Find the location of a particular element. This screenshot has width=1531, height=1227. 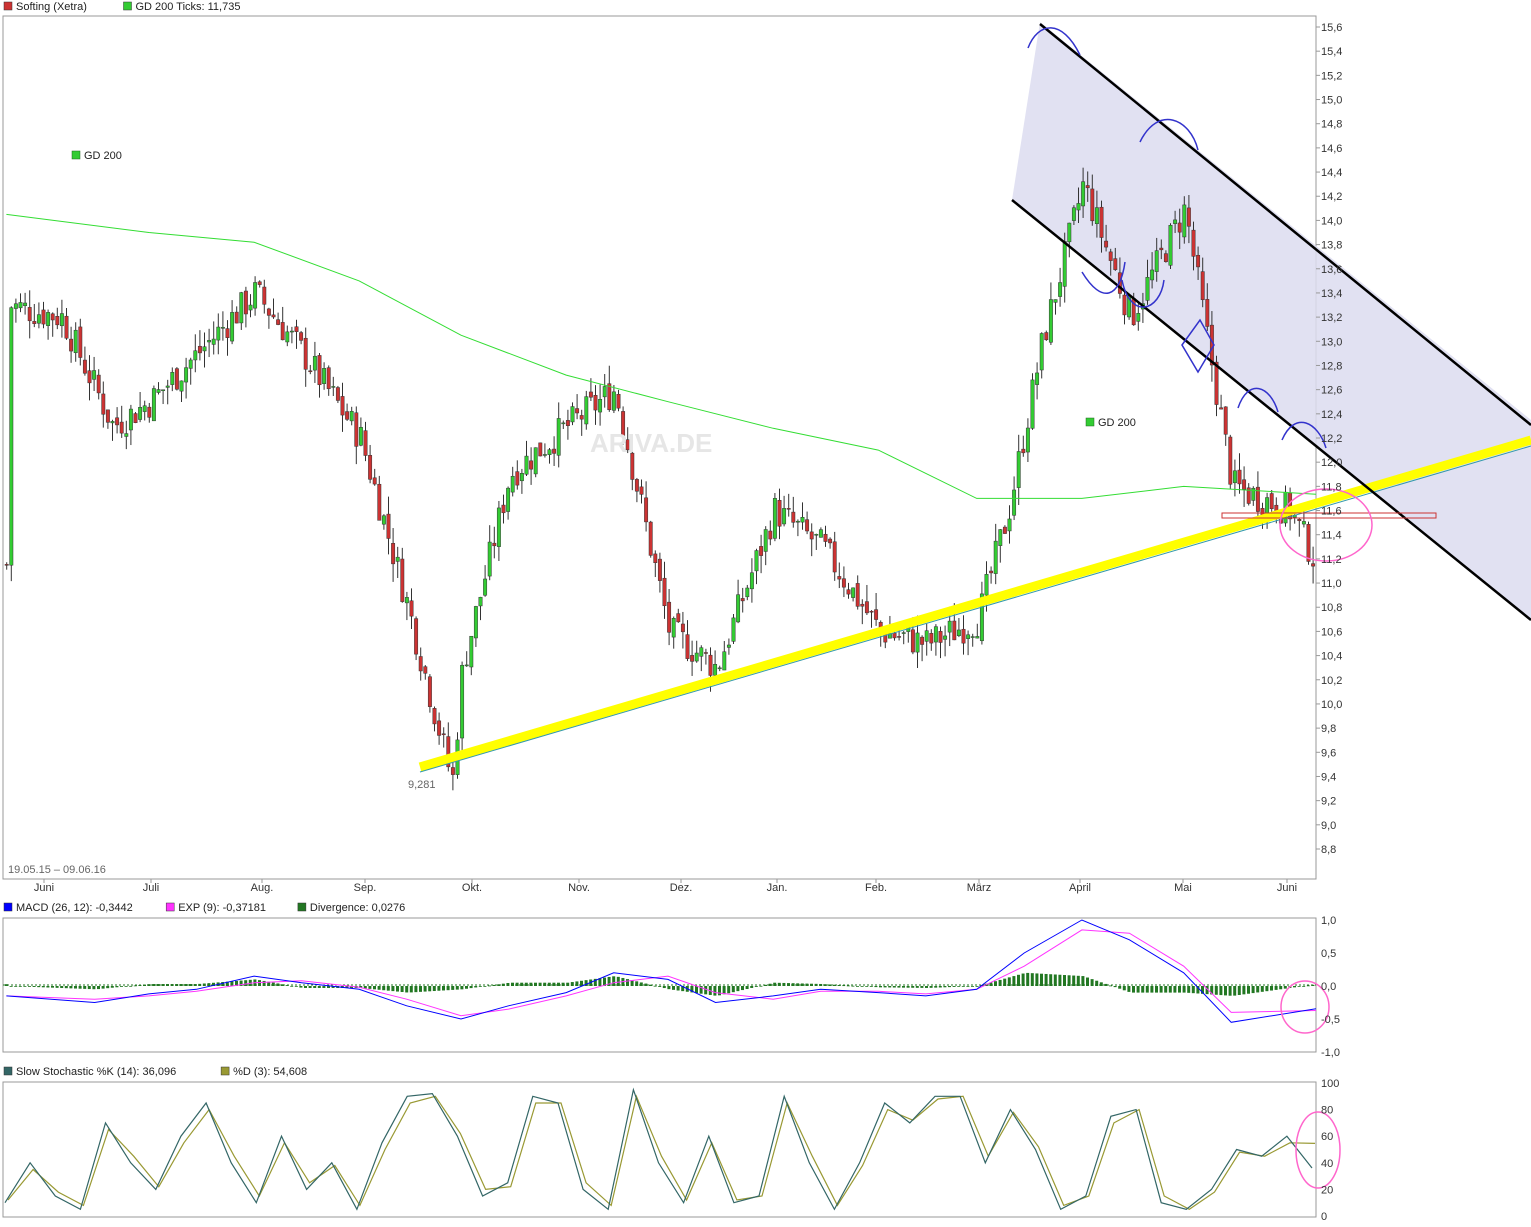

y-tick-label: 12,2 is located at coordinates (1331, 439).